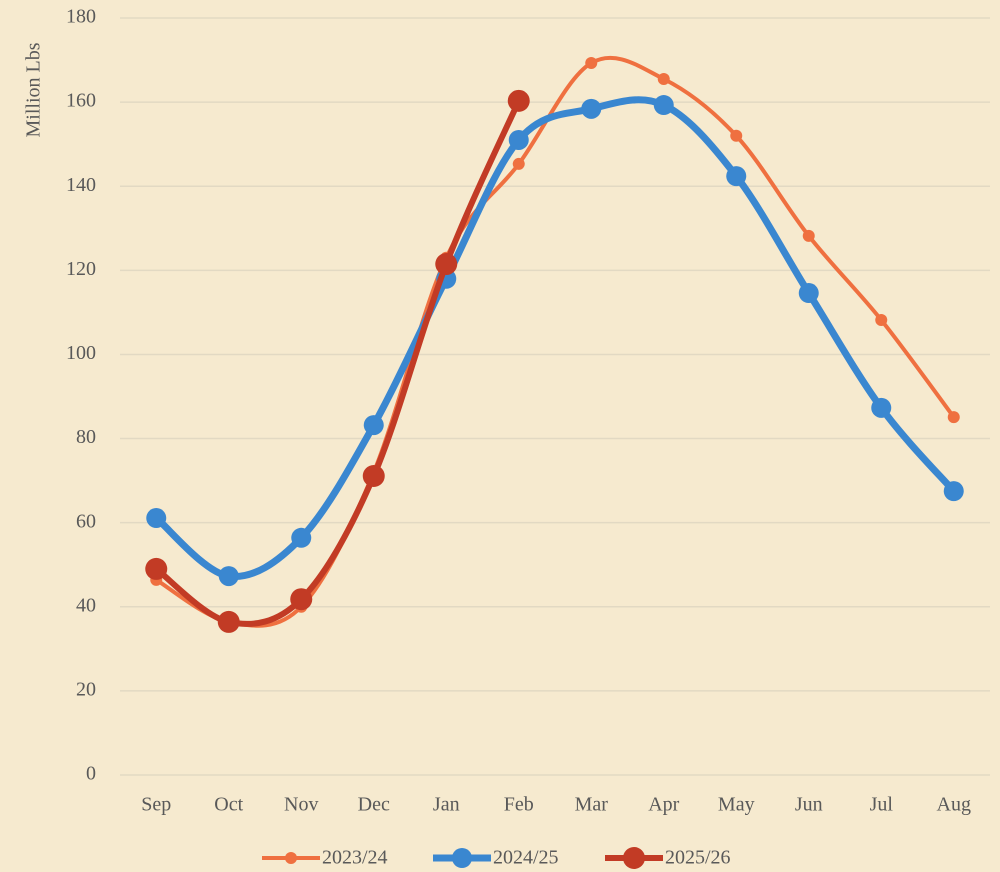 This screenshot has width=1000, height=872. What do you see at coordinates (519, 805) in the screenshot?
I see `x-tick-label: Feb` at bounding box center [519, 805].